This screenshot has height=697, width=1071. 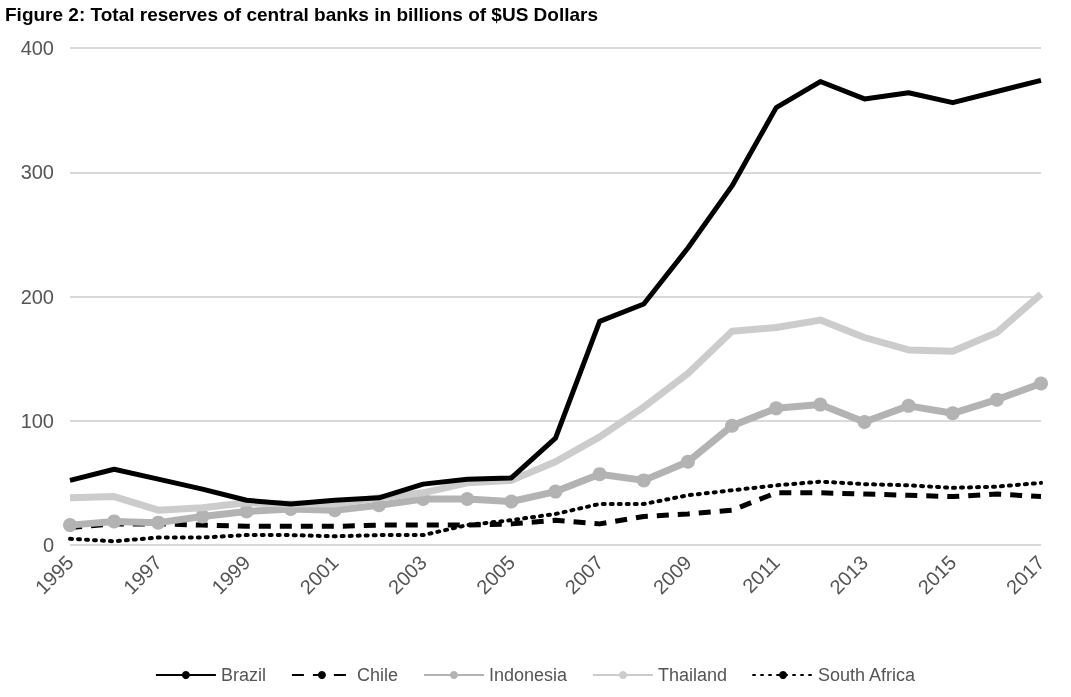 What do you see at coordinates (302, 14) in the screenshot?
I see `chart-title: Figure 2: Total reserves of central banks in billions of $US Dollars` at bounding box center [302, 14].